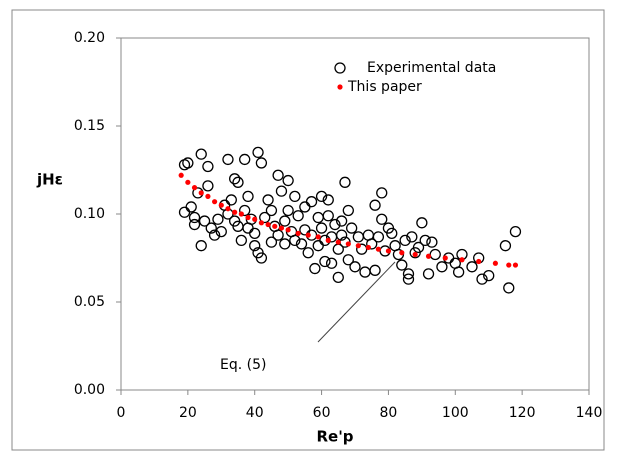  I want to click on x-tick-label: 80, so click(389, 413).